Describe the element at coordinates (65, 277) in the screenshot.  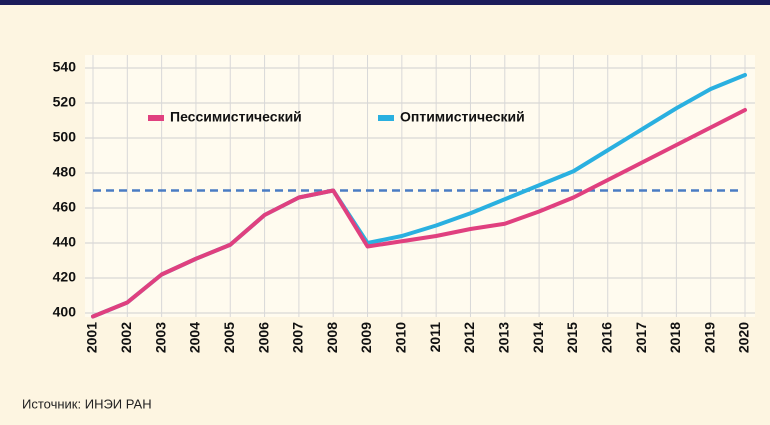
I see `y-tick-label: 420` at that location.